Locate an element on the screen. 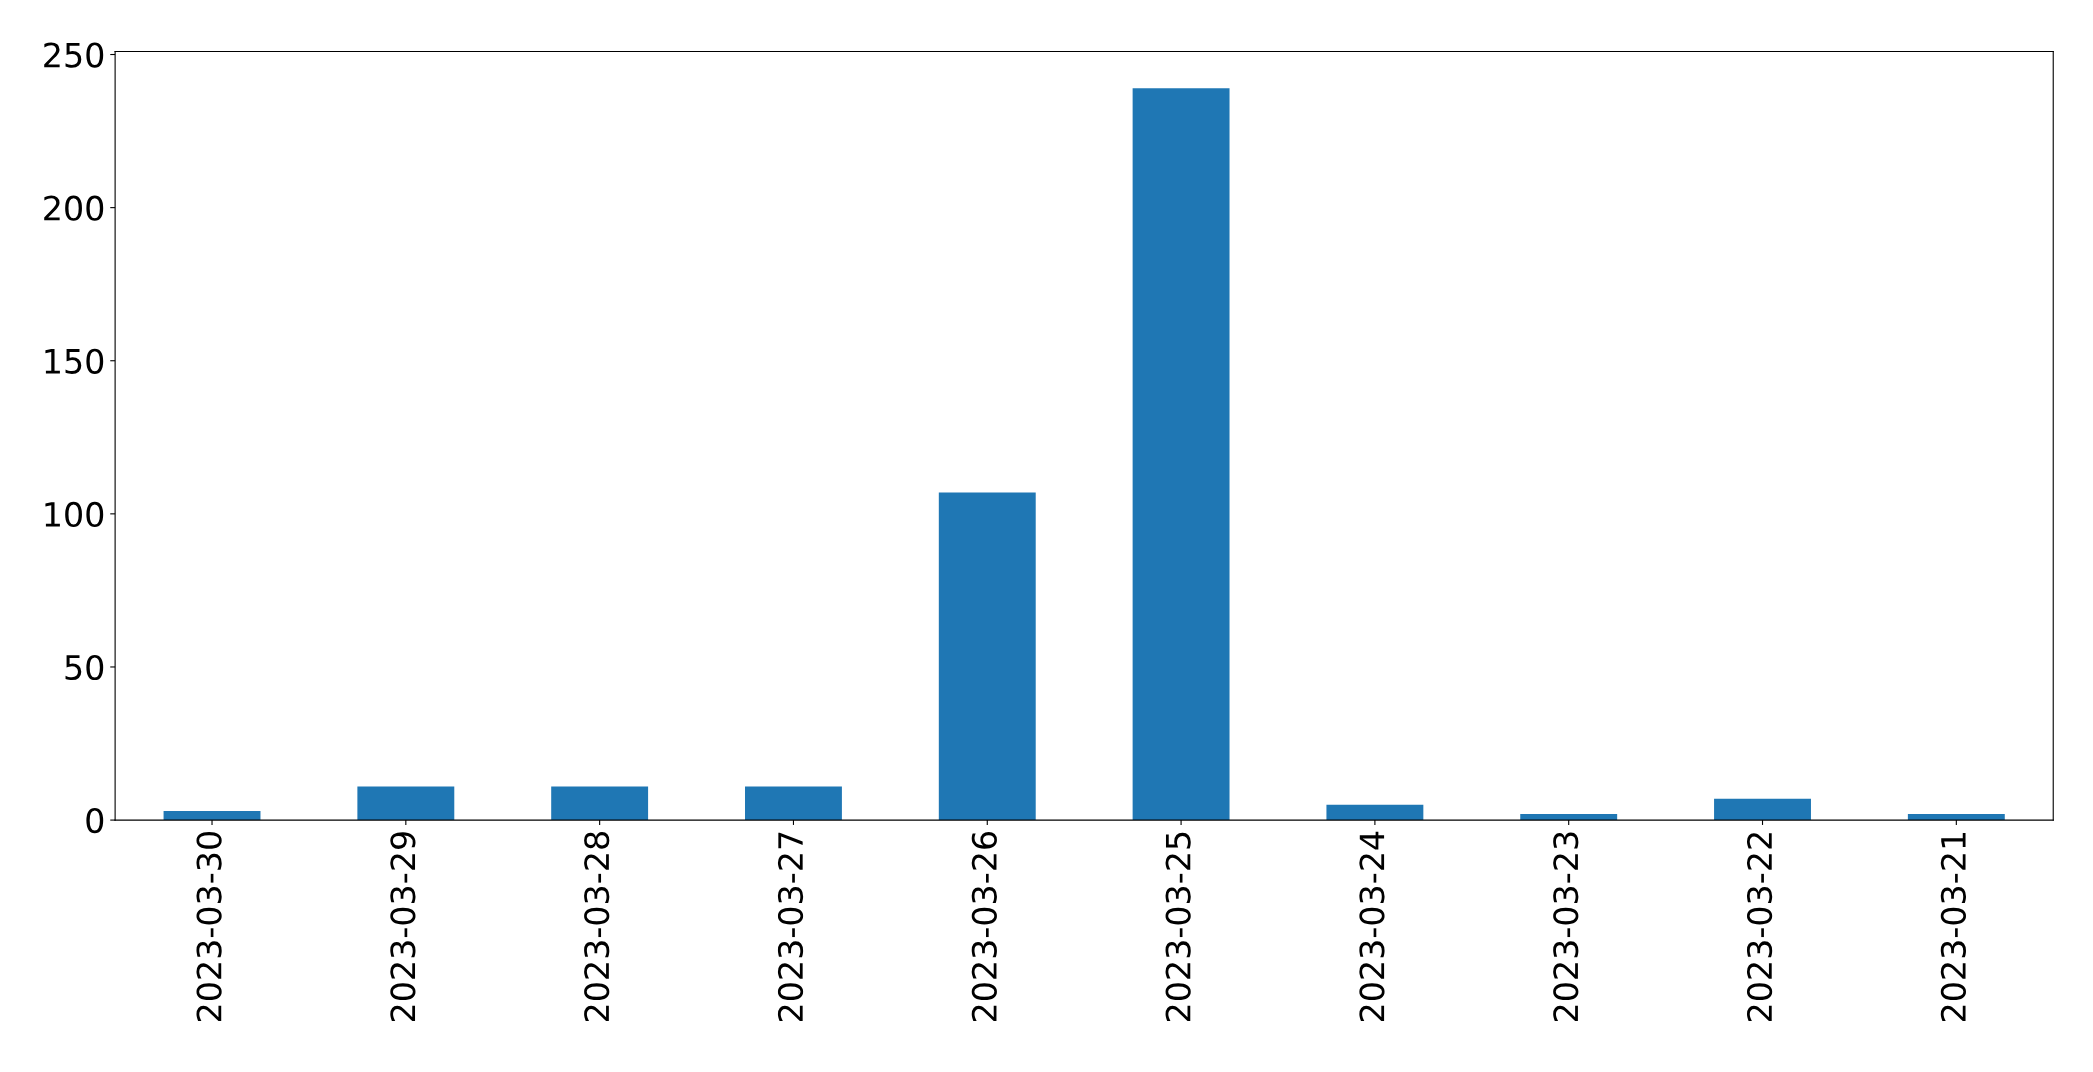 The image size is (2093, 1072). y-tick-label: 0 is located at coordinates (95, 821).